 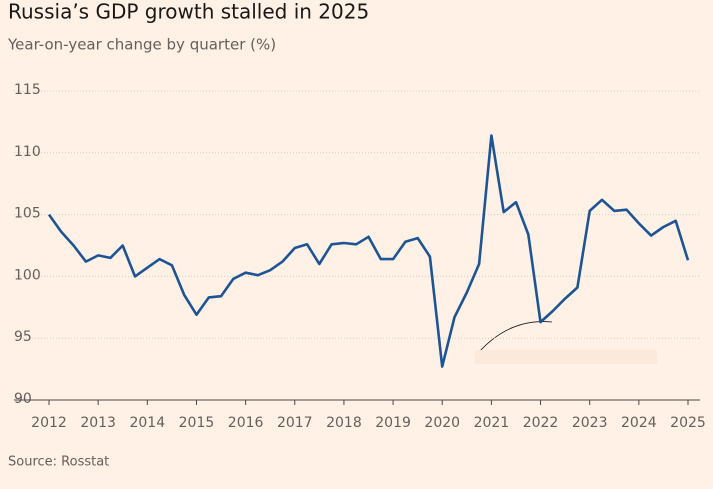 I want to click on x-tick-label: 2017, so click(x=295, y=423).